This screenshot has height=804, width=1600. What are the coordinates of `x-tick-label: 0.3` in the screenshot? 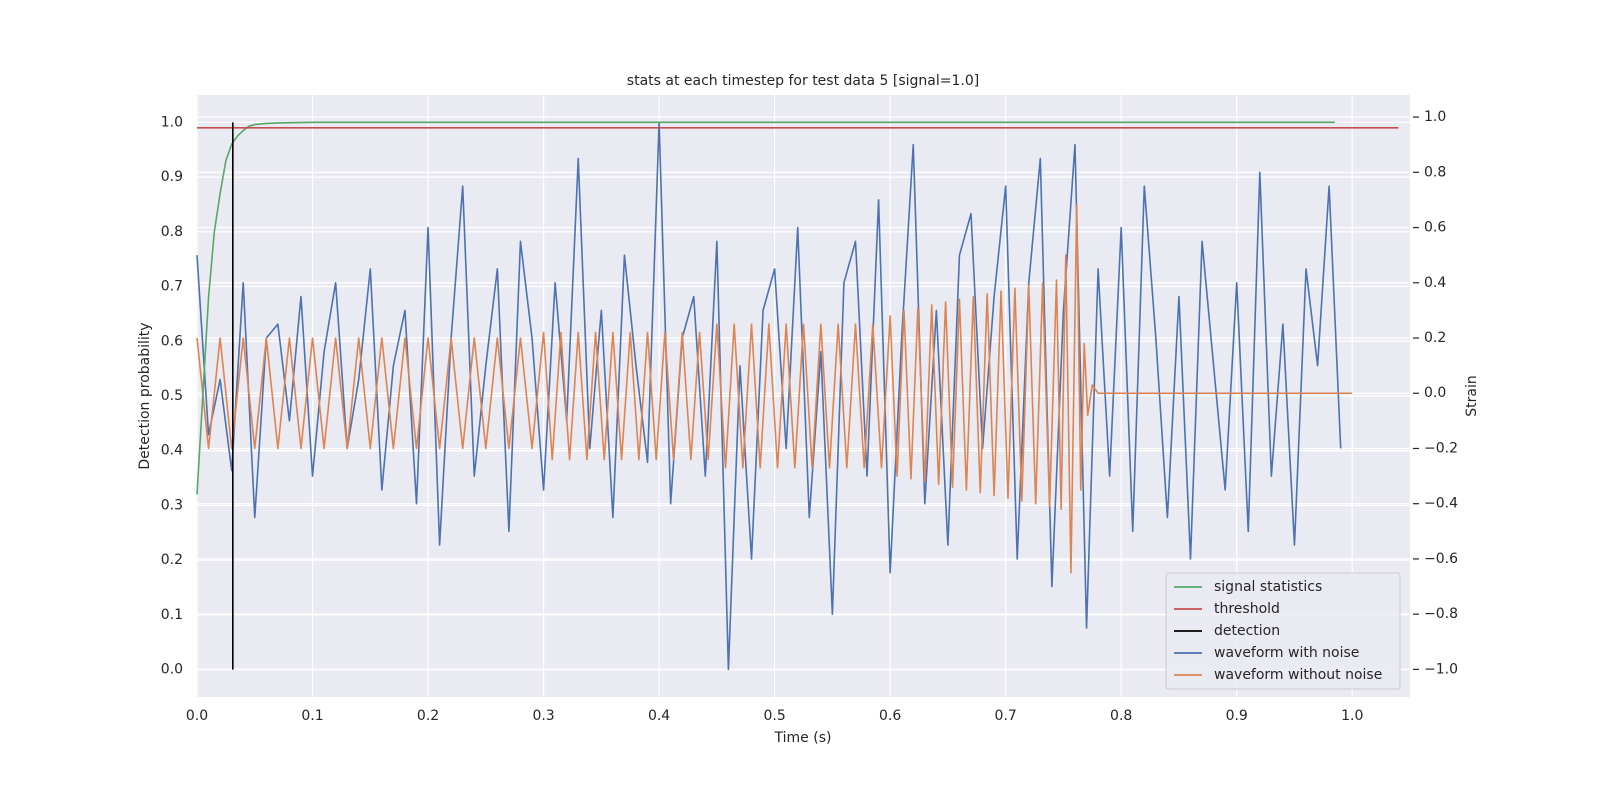 It's located at (543, 716).